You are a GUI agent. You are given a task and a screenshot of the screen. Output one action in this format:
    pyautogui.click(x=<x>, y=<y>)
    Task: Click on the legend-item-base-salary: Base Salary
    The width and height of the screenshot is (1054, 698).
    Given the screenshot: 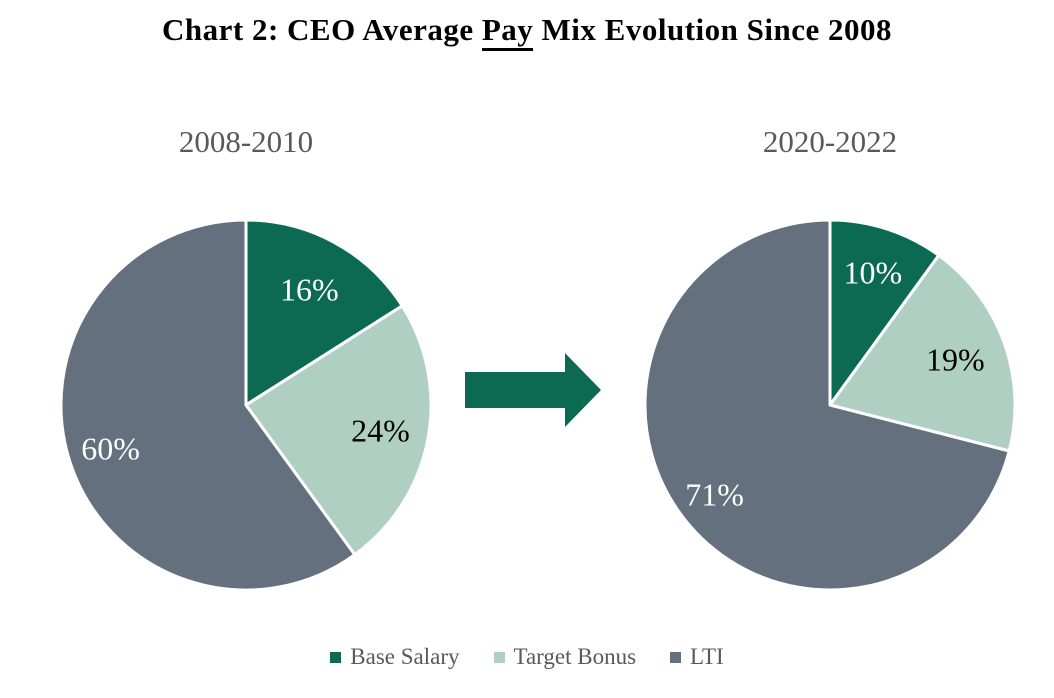 What is the action you would take?
    pyautogui.click(x=395, y=657)
    